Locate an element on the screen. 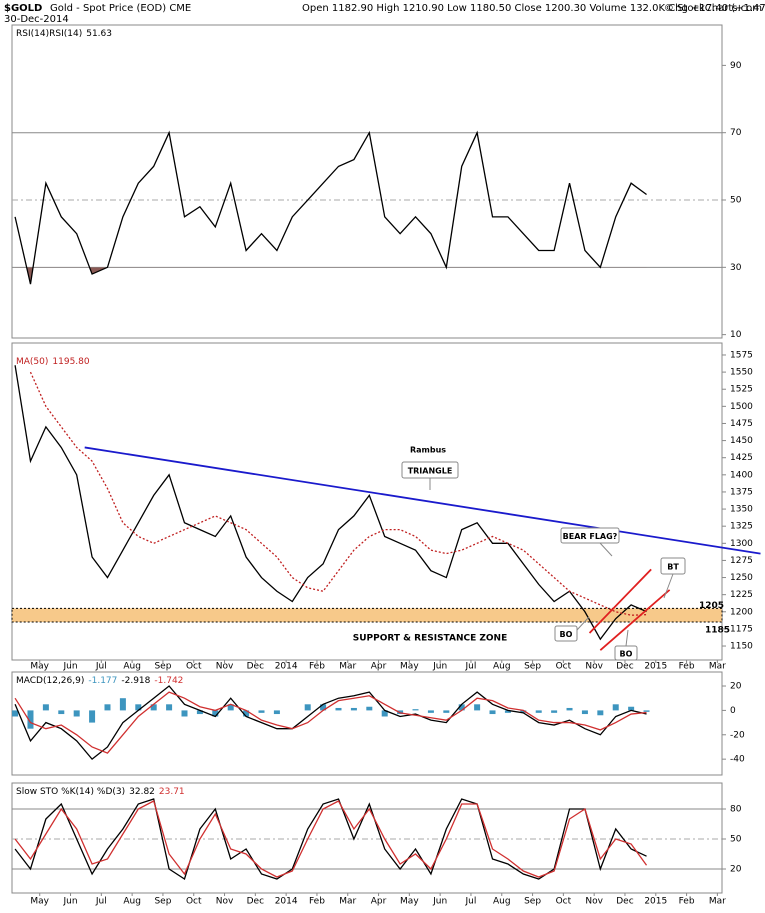 The height and width of the screenshot is (913, 765). y-tick-label: 30 is located at coordinates (736, 268).